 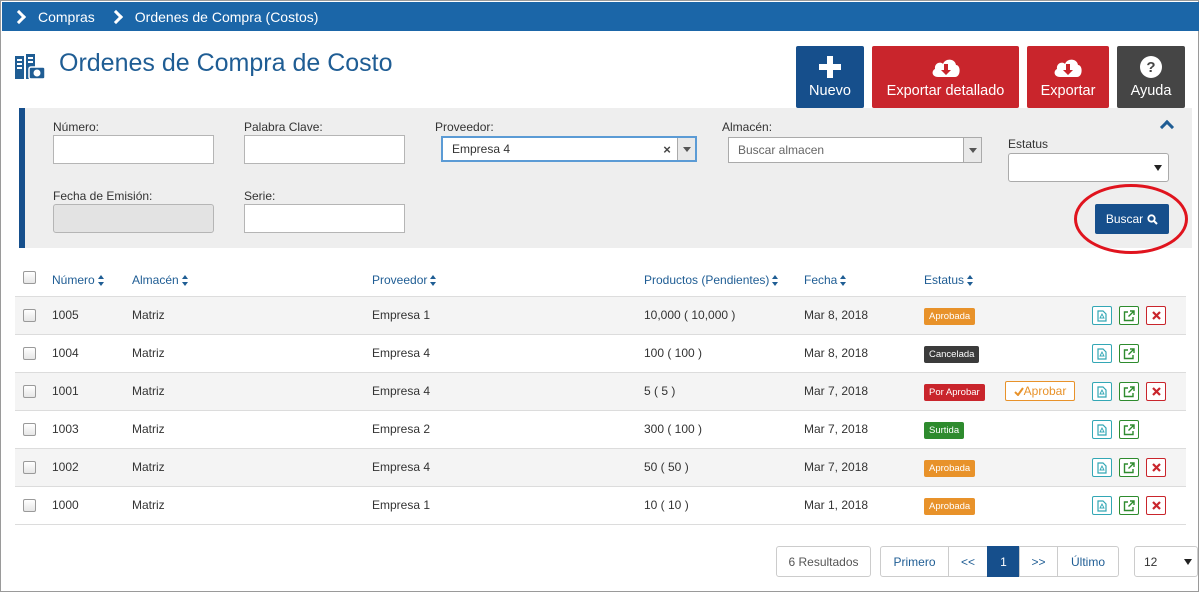 I want to click on page-next-button: >>, so click(x=1038, y=561).